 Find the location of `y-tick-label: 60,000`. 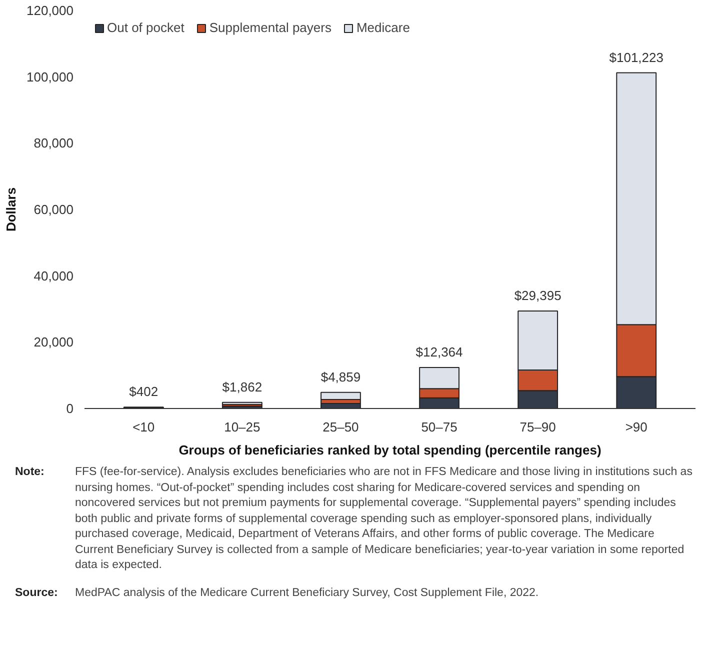

y-tick-label: 60,000 is located at coordinates (54, 209).